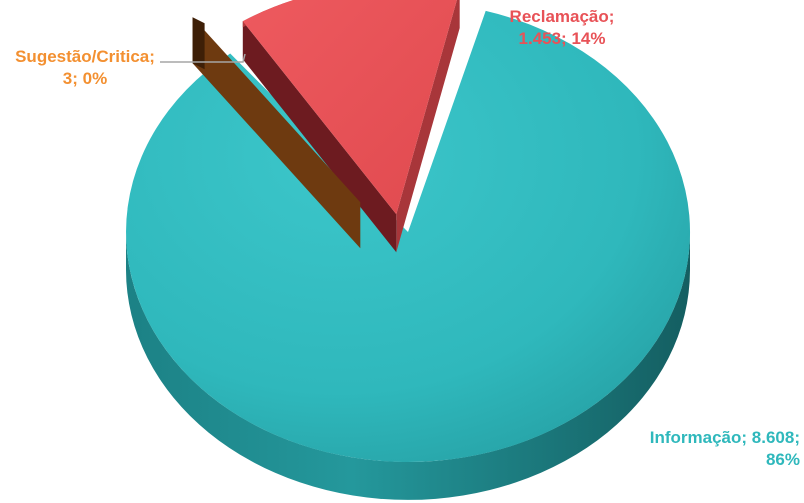  What do you see at coordinates (562, 17) in the screenshot?
I see `data-label-reclamacao-line1: Reclamação;` at bounding box center [562, 17].